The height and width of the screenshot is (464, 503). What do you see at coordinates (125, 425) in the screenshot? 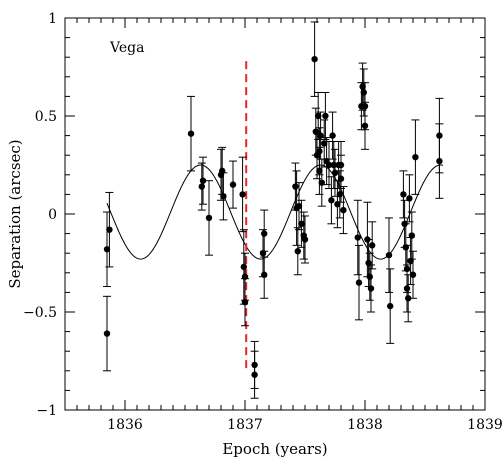
I see `x-tick-label: 1836` at bounding box center [125, 425].